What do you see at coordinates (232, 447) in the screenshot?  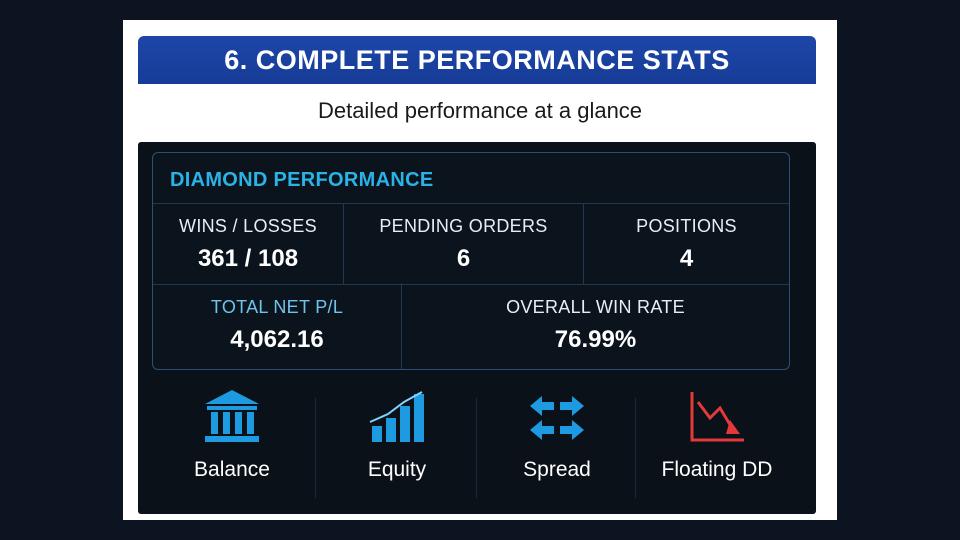 I see `metric-balance: Balance` at bounding box center [232, 447].